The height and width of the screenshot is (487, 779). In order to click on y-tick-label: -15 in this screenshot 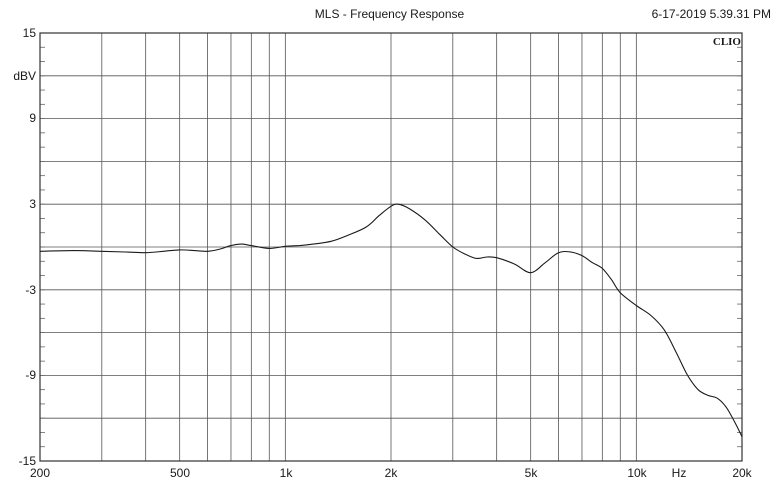, I will do `click(27, 461)`.